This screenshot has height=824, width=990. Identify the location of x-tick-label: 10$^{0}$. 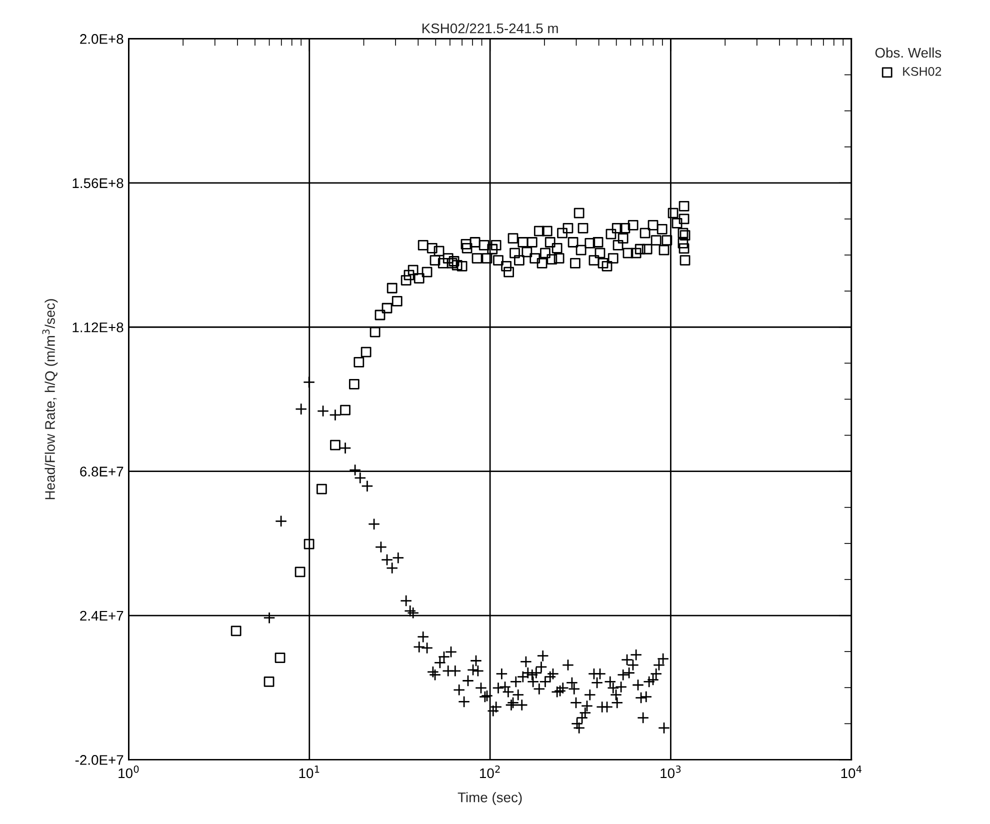
(128, 771).